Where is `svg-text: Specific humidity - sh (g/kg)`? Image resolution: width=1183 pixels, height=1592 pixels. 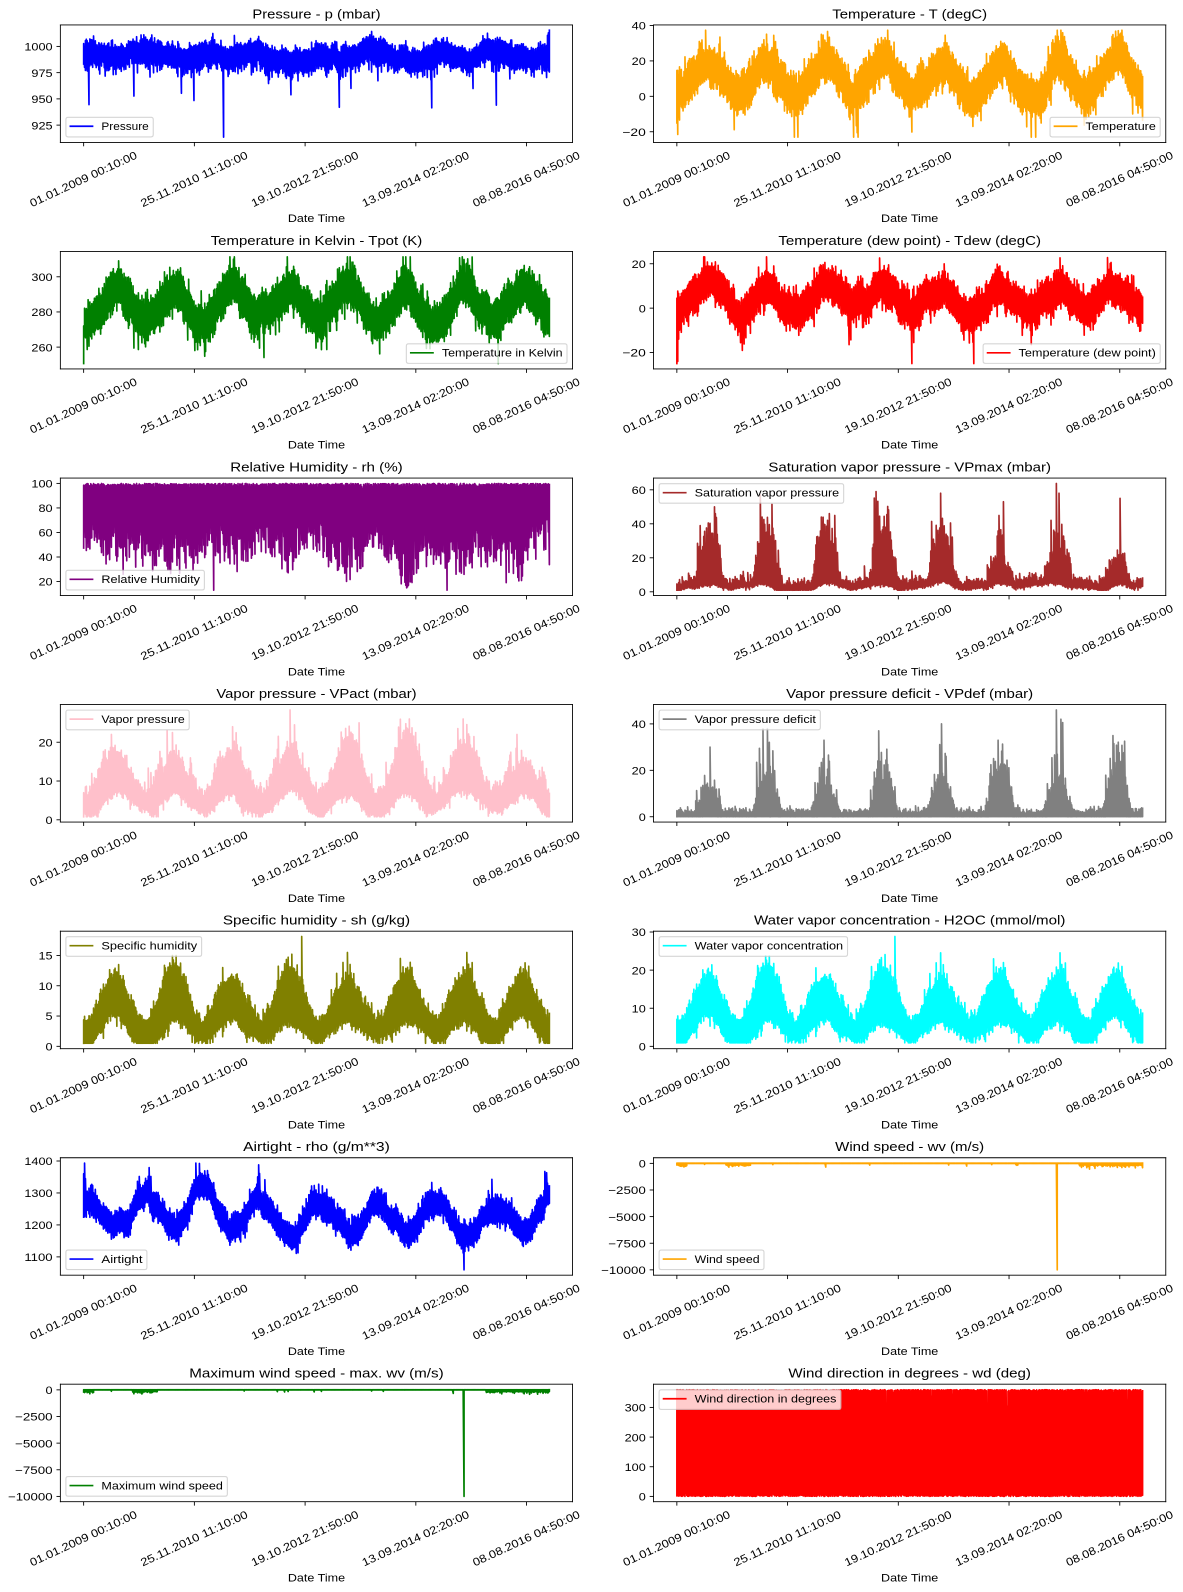 svg-text: Specific humidity - sh (g/kg) is located at coordinates (316, 920).